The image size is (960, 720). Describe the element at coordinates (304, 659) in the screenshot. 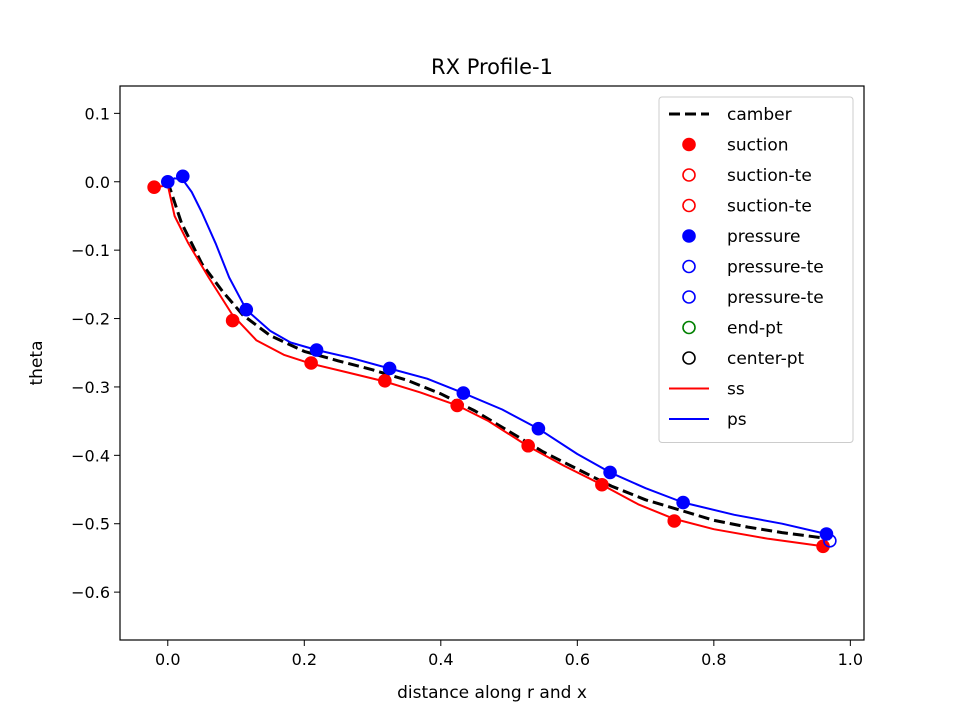

I see `x-tick-label: 0.2` at that location.